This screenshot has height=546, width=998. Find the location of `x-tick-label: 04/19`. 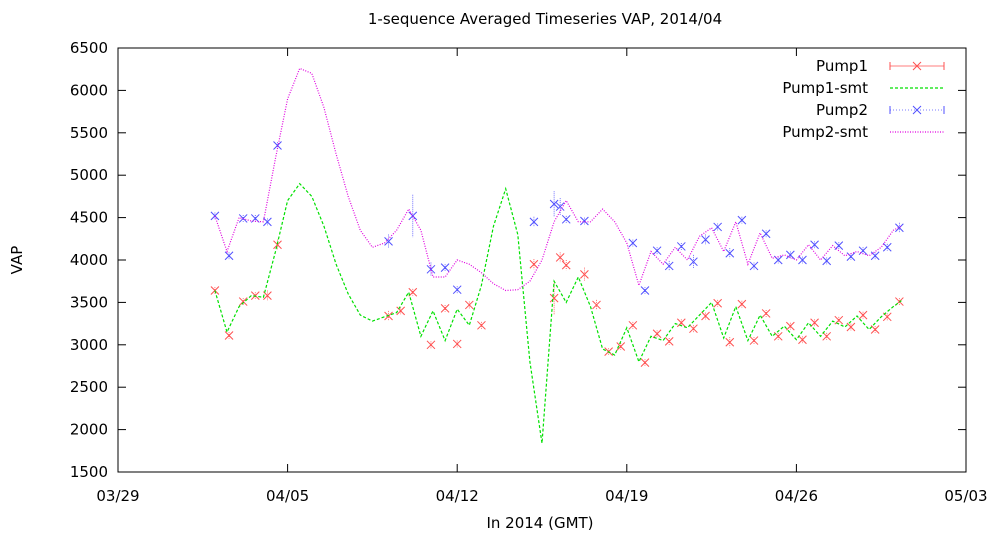

x-tick-label: 04/19 is located at coordinates (626, 496).